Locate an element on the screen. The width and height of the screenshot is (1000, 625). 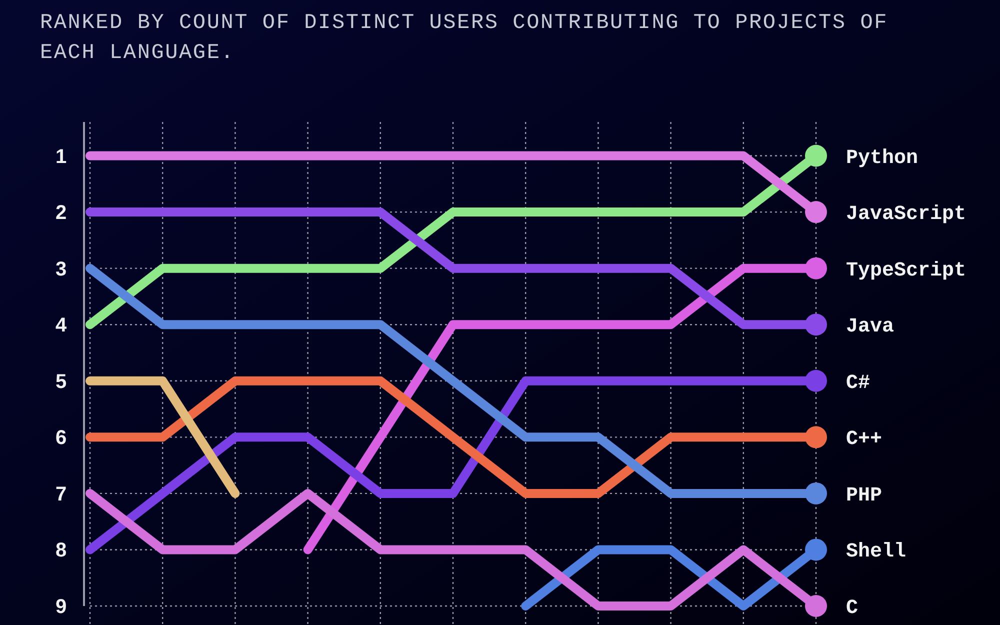
series-label: JavaScript is located at coordinates (906, 214).